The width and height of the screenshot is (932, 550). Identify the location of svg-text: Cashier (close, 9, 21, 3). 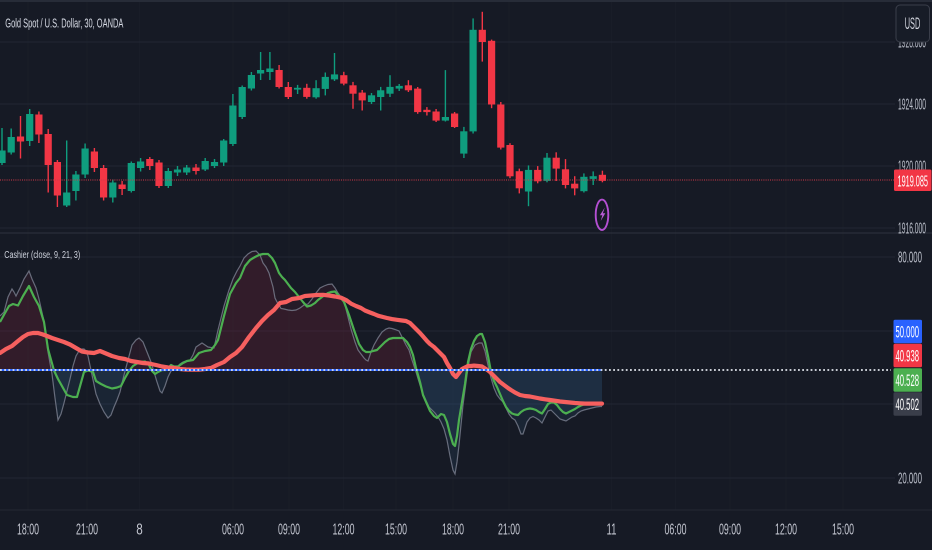
(42, 255).